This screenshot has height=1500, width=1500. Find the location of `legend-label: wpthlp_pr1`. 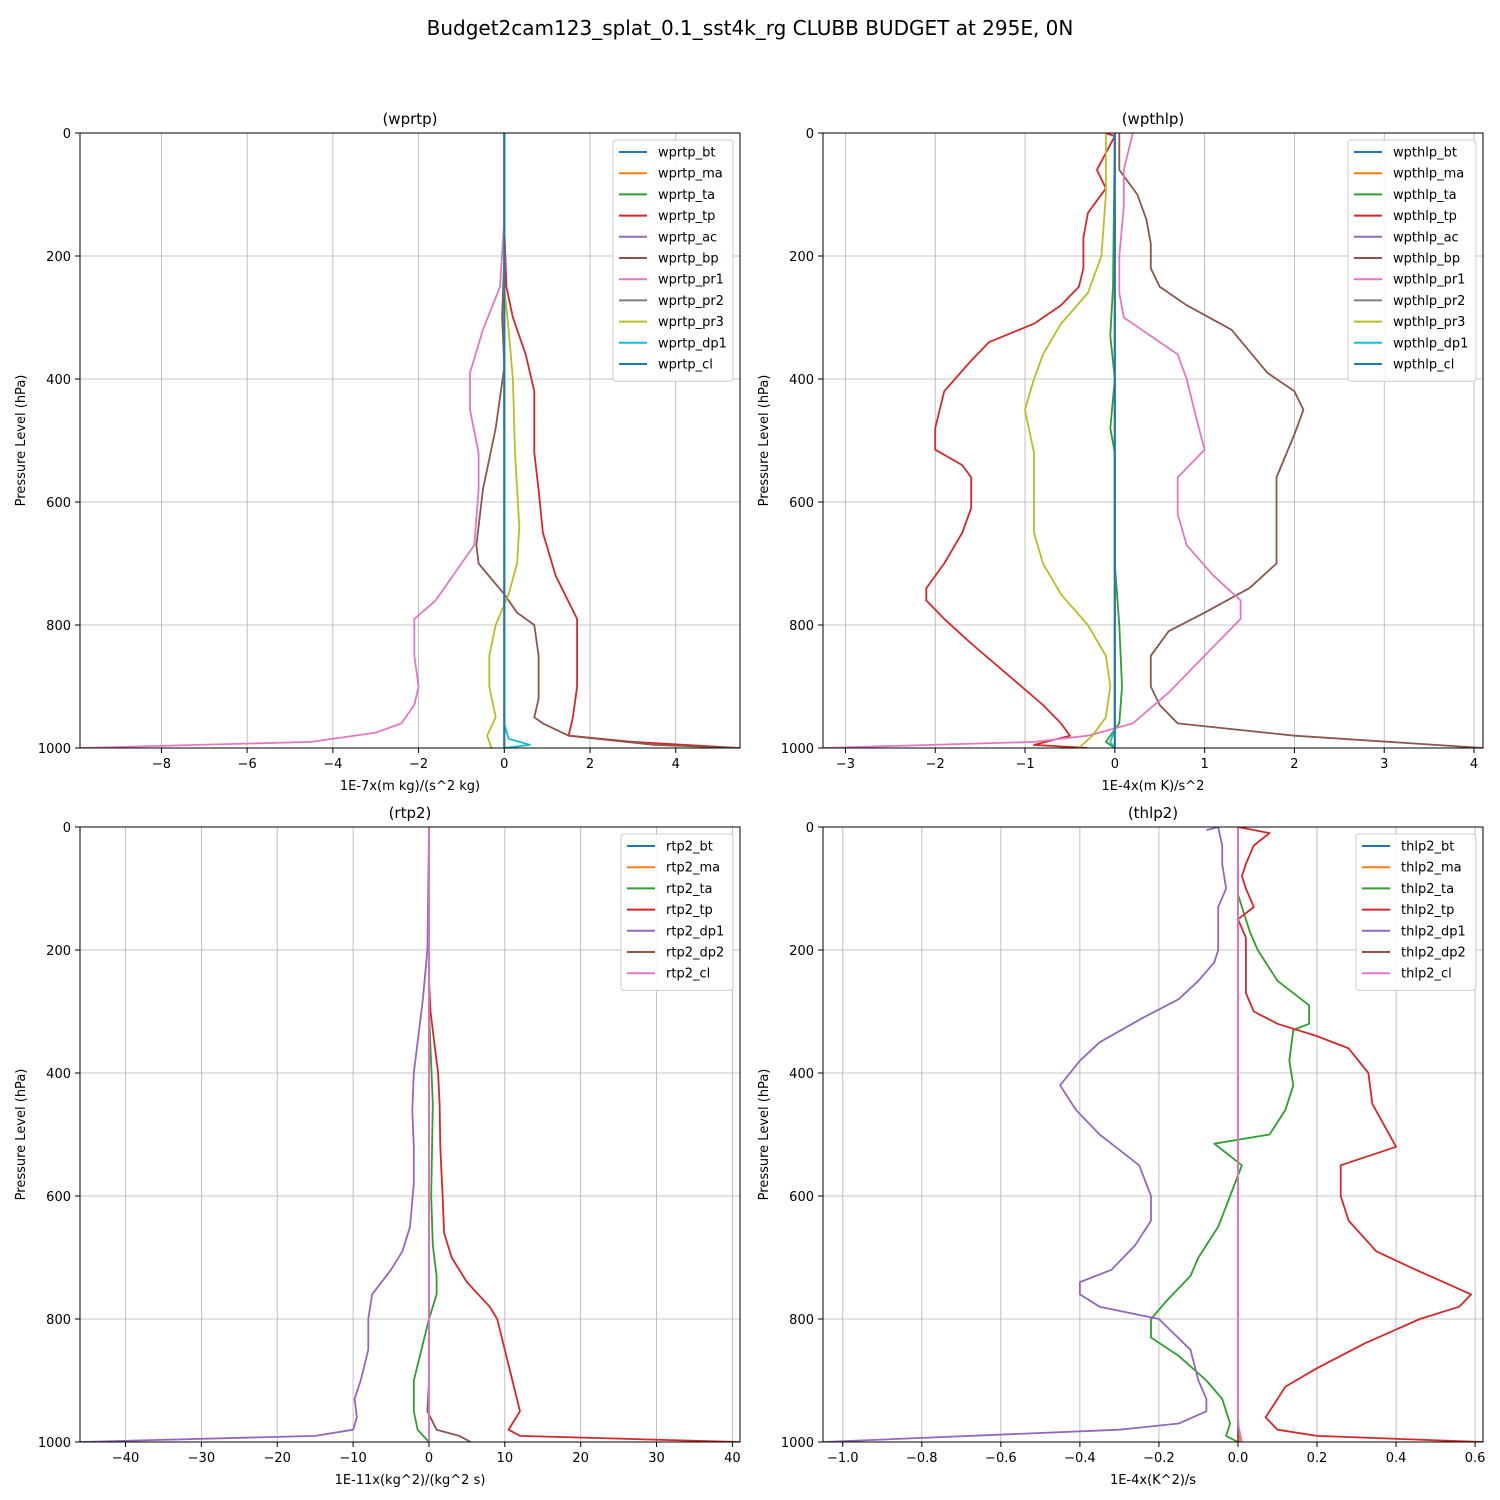

legend-label: wpthlp_pr1 is located at coordinates (1429, 280).